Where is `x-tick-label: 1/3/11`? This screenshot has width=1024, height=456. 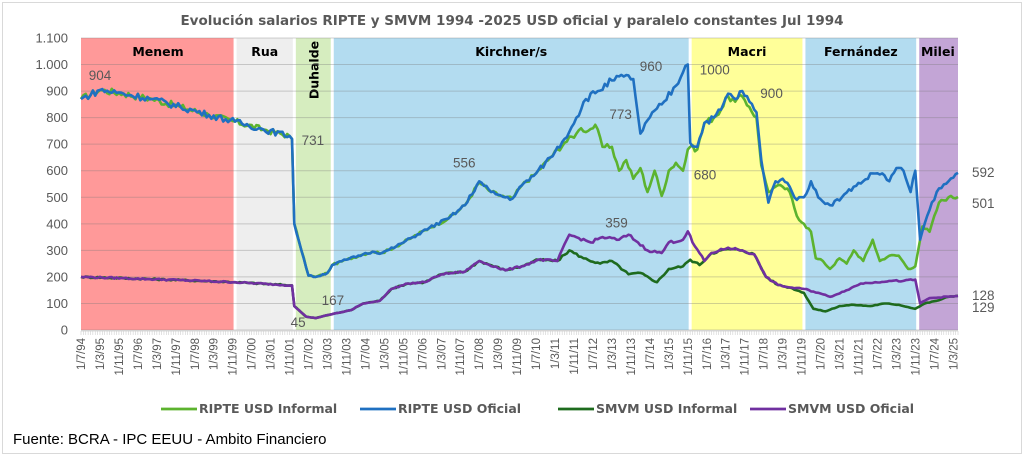
x-tick-label: 1/3/11 is located at coordinates (556, 353).